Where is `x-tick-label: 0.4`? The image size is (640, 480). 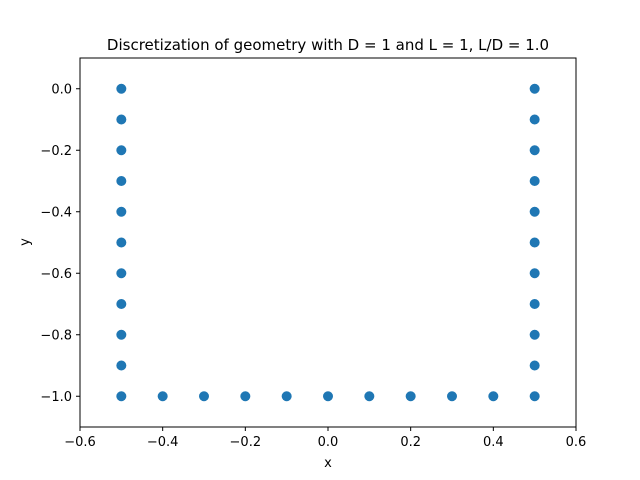 x-tick-label: 0.4 is located at coordinates (493, 442).